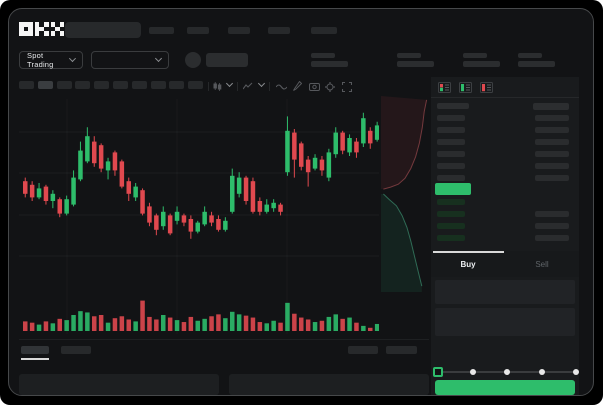 This screenshot has width=603, height=405. I want to click on price-input, so click(505, 292).